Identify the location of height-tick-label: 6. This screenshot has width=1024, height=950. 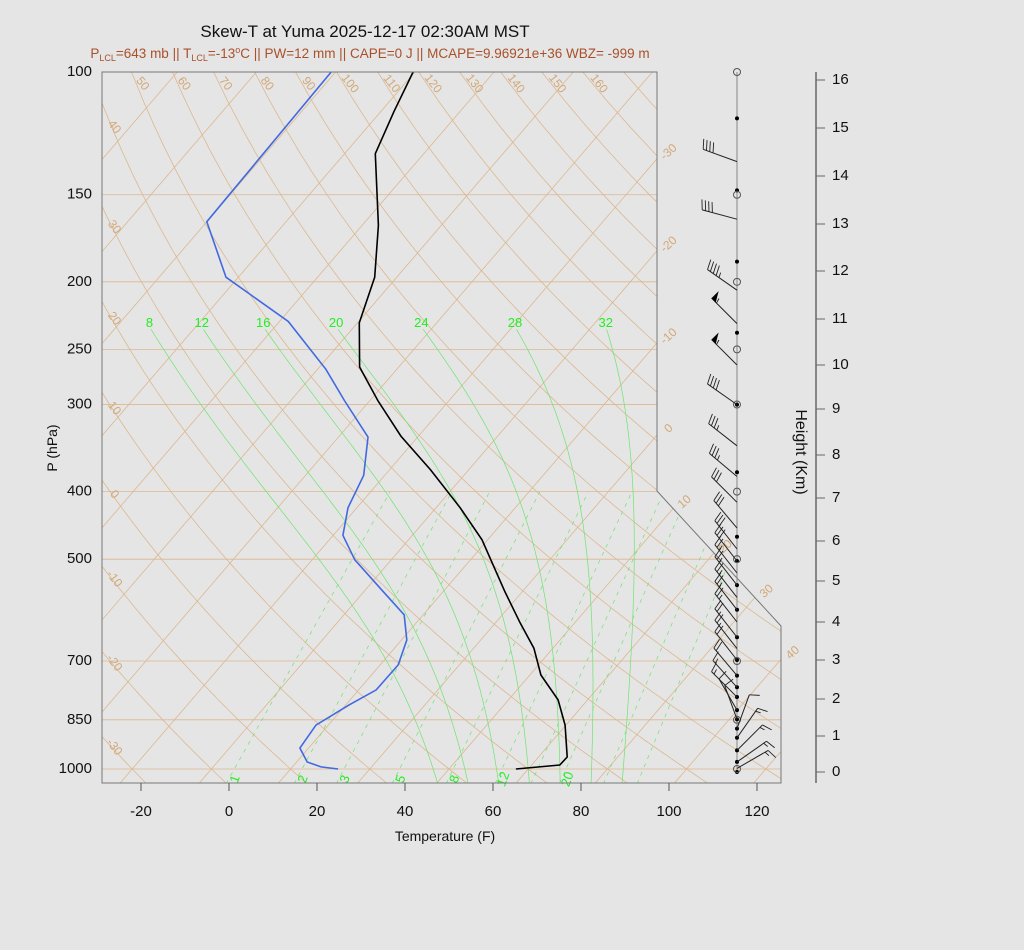
(836, 540).